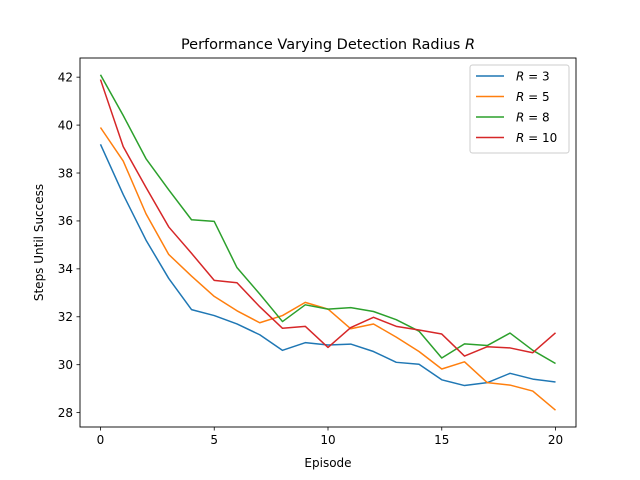 Image resolution: width=640 pixels, height=480 pixels. I want to click on x-tick-label: 0, so click(101, 440).